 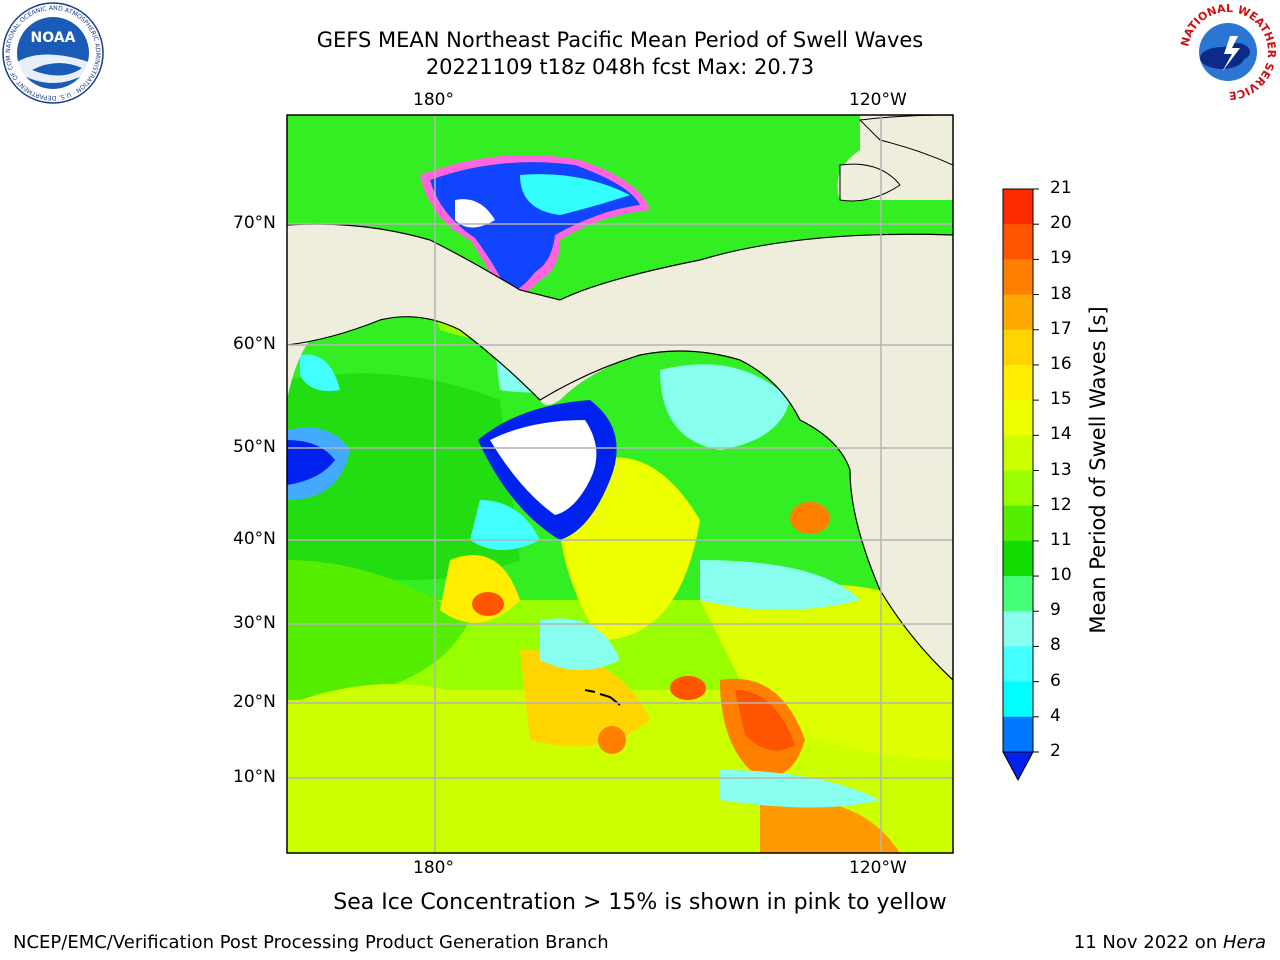 What do you see at coordinates (254, 344) in the screenshot?
I see `lat-label-60n: 60°N` at bounding box center [254, 344].